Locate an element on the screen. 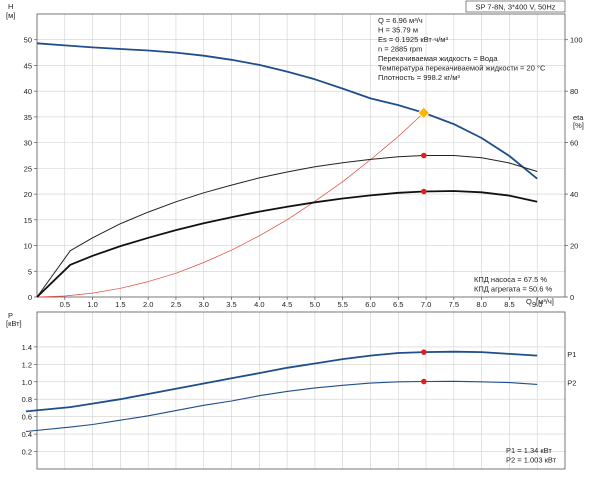  x-ticklabel-8: 4.5 is located at coordinates (287, 304).